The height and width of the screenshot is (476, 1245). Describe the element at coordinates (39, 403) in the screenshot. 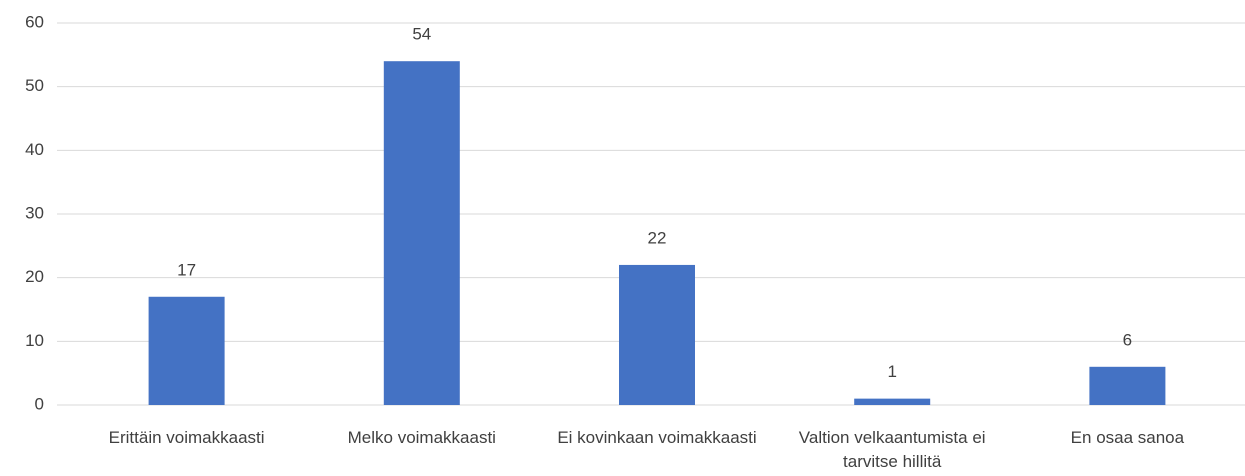

I see `y-tick-label: 0` at that location.